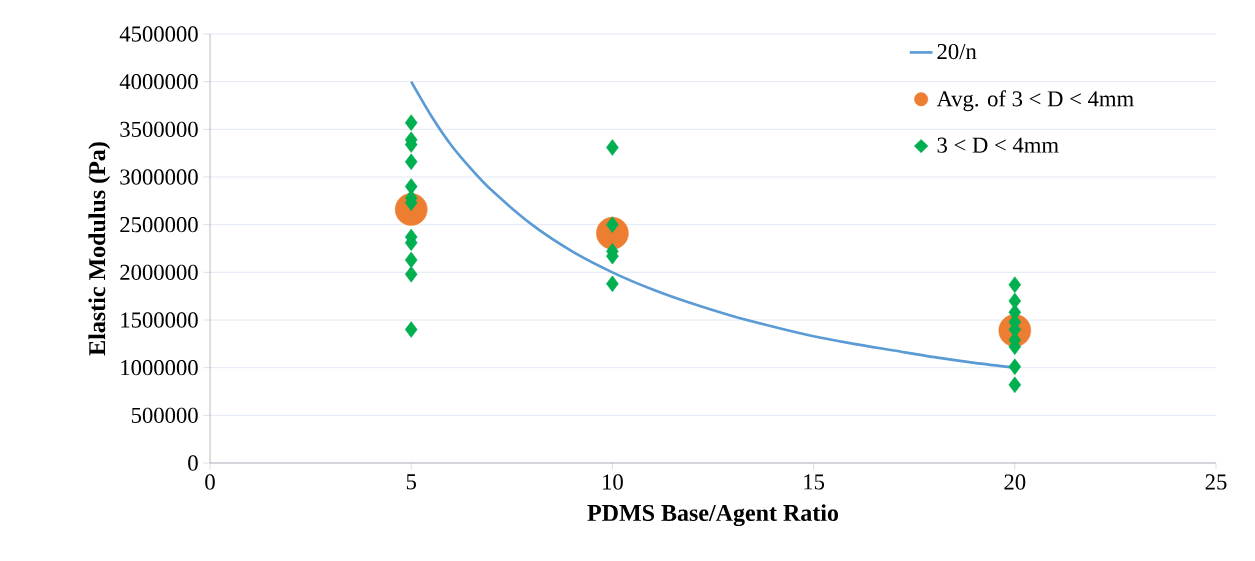  What do you see at coordinates (957, 51) in the screenshot?
I see `legend-label: 20/n` at bounding box center [957, 51].